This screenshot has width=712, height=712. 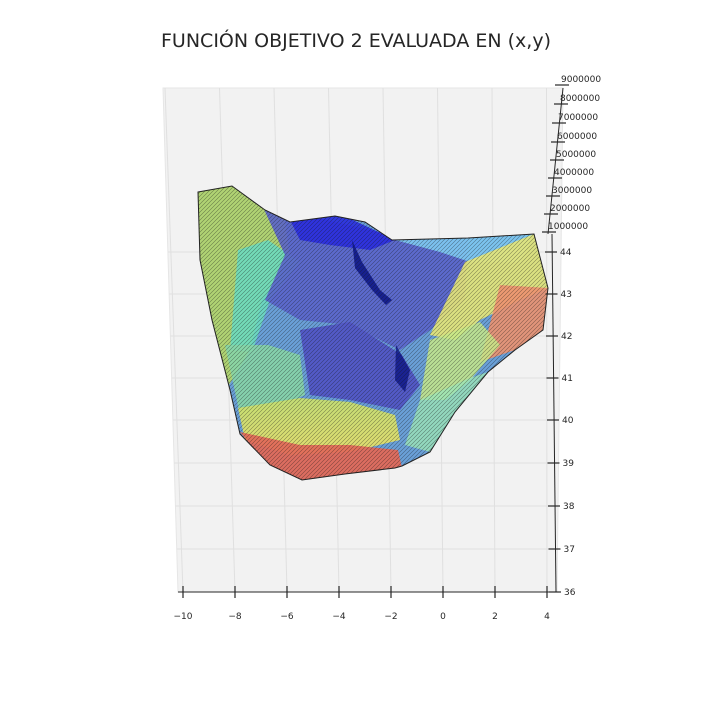 What do you see at coordinates (569, 507) in the screenshot?
I see `y-tick-label: 38` at bounding box center [569, 507].